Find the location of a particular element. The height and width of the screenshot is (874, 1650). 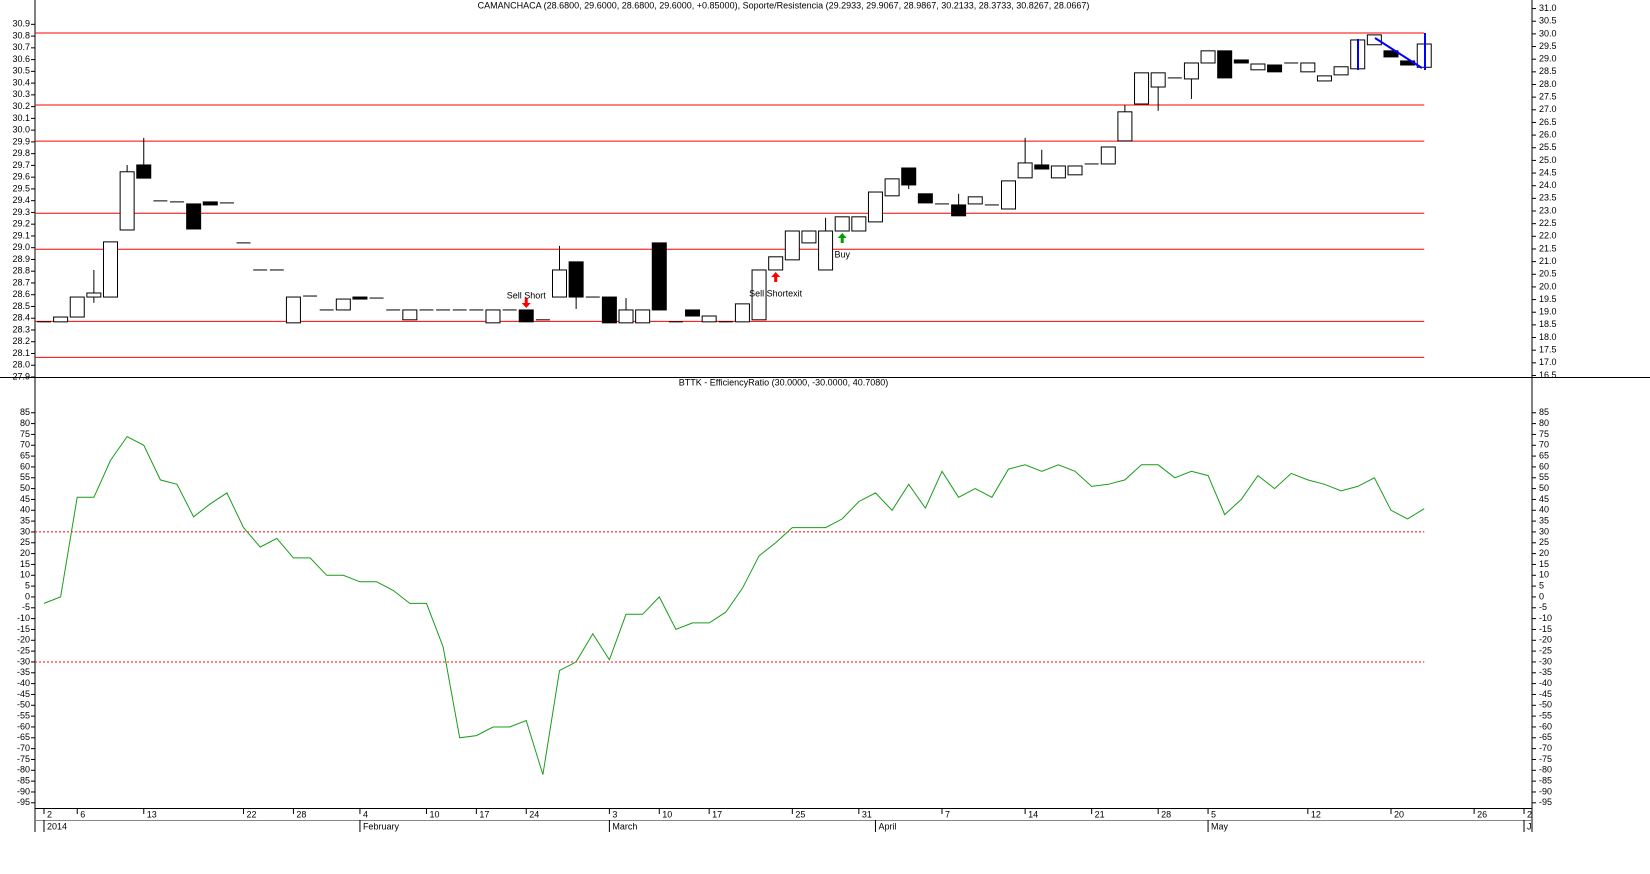

y-tick-label: 10 is located at coordinates (25, 575).